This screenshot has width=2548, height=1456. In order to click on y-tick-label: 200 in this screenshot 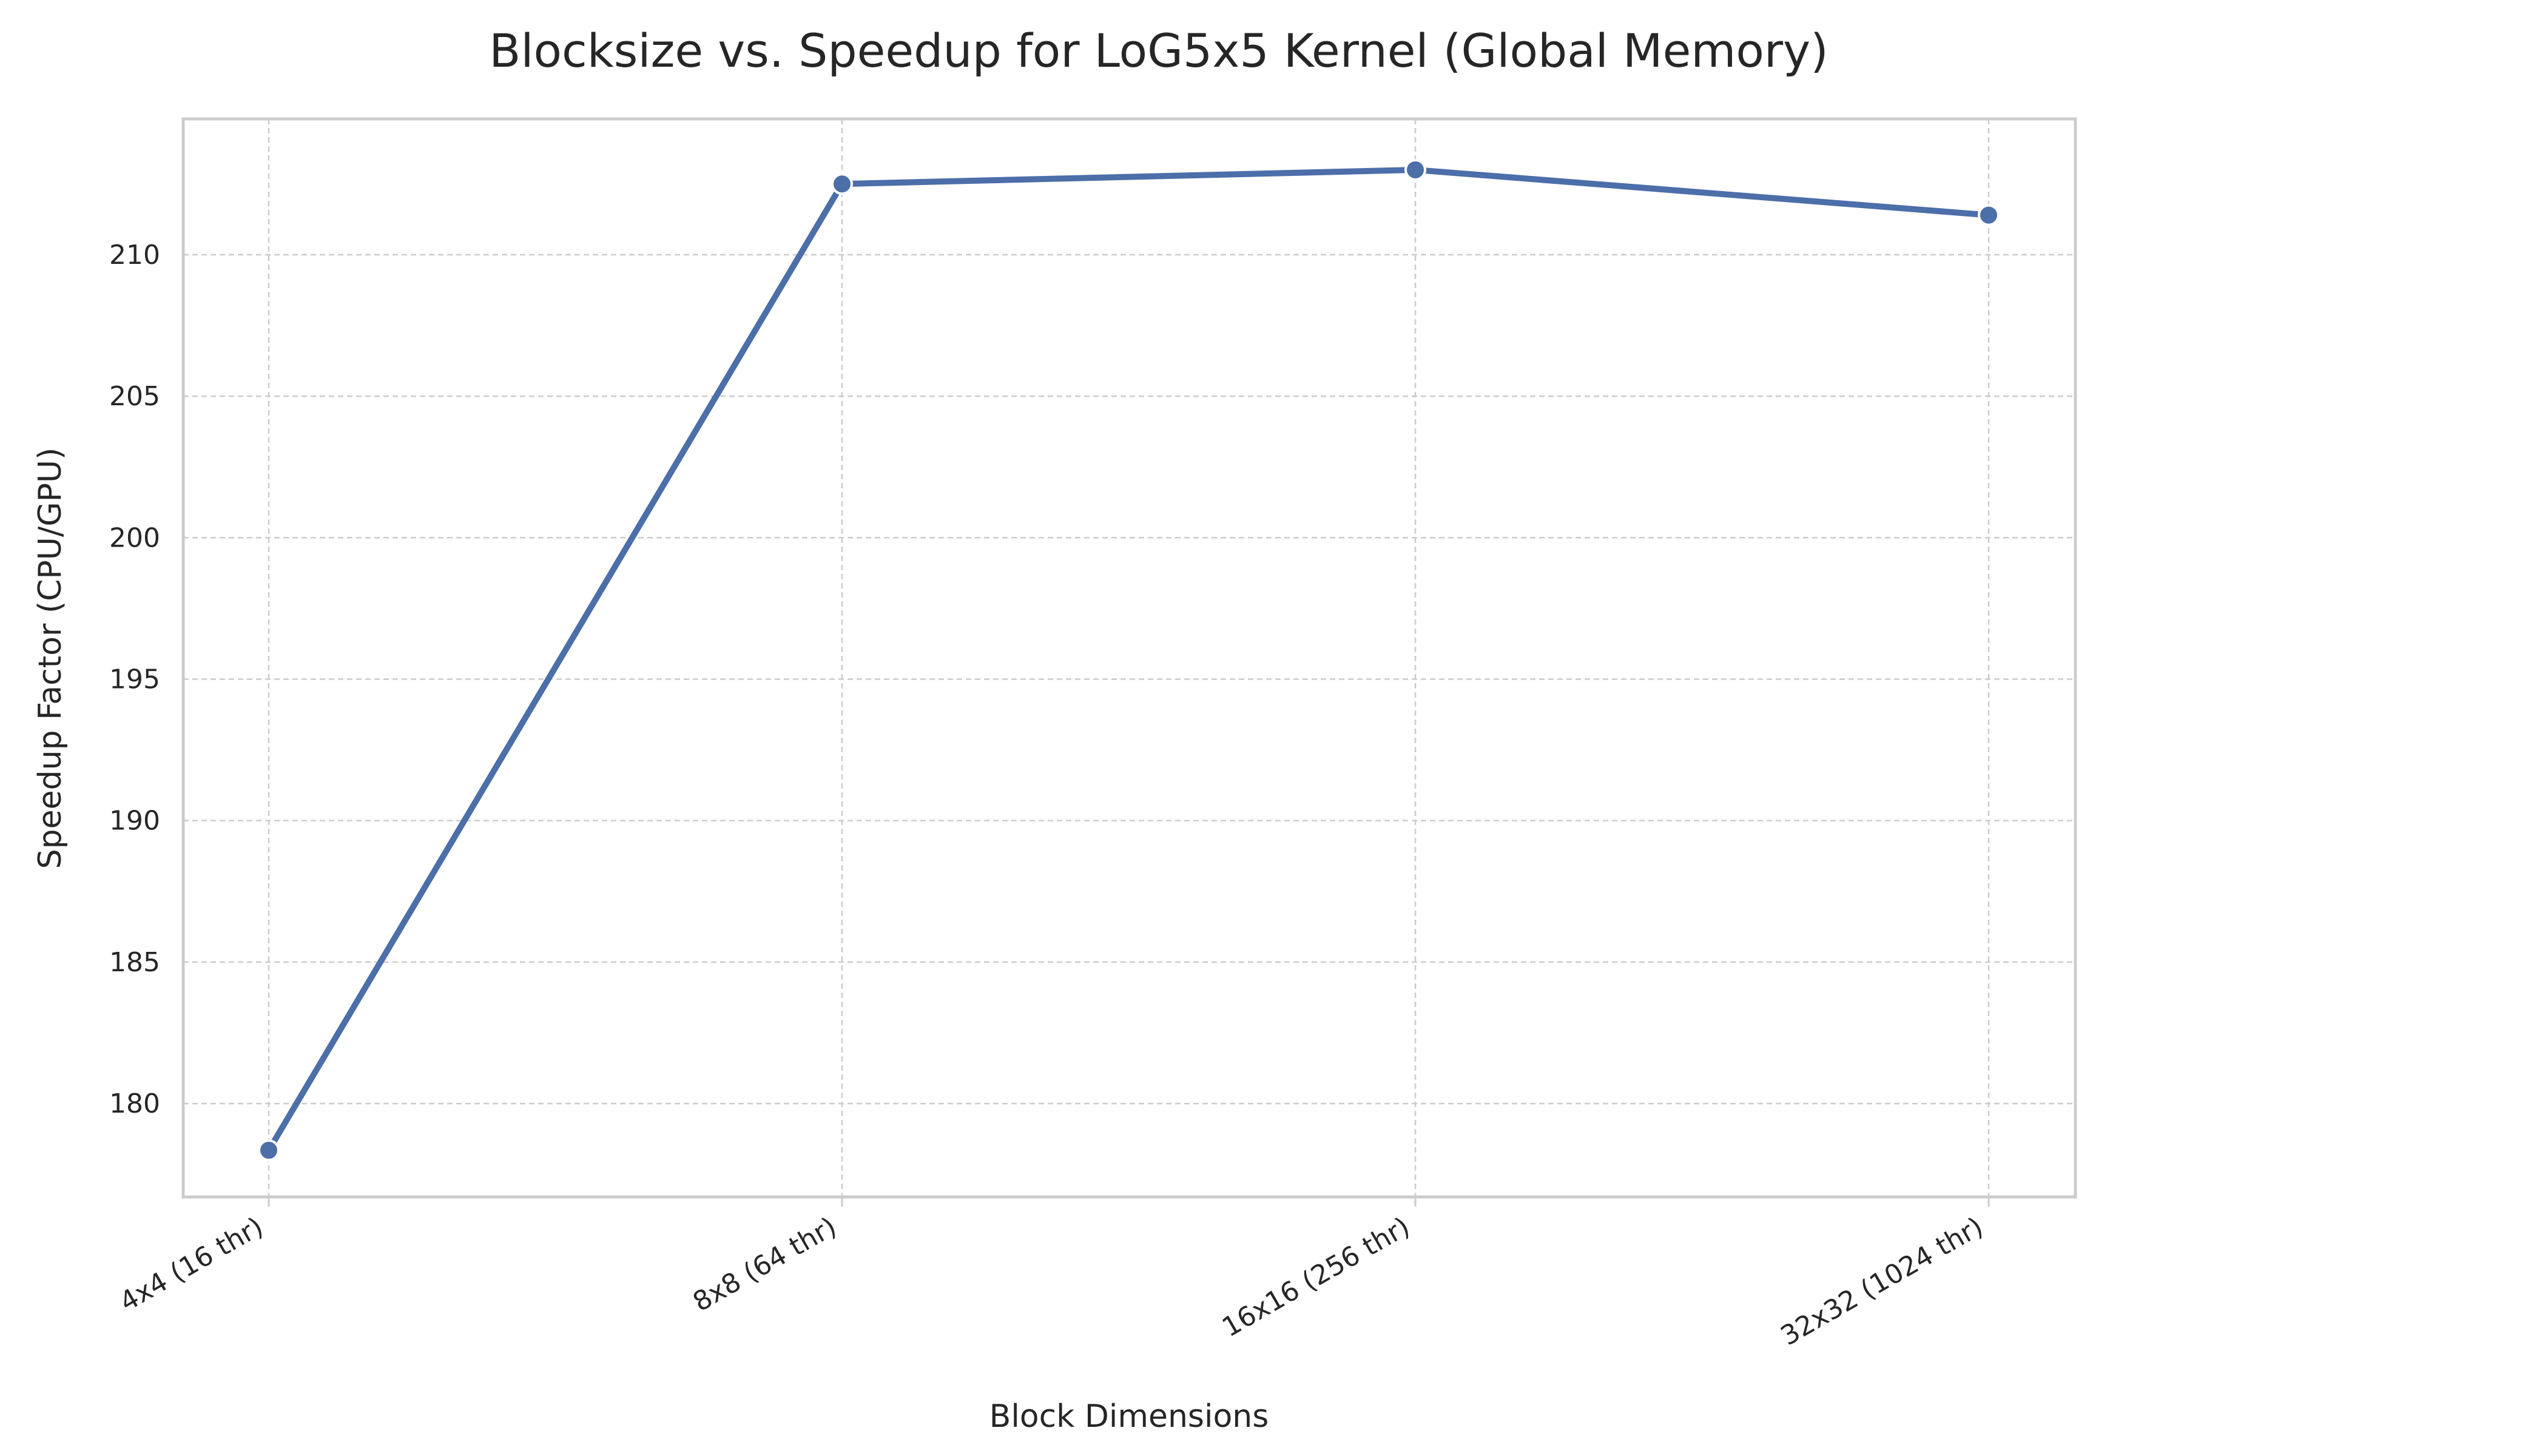, I will do `click(134, 537)`.